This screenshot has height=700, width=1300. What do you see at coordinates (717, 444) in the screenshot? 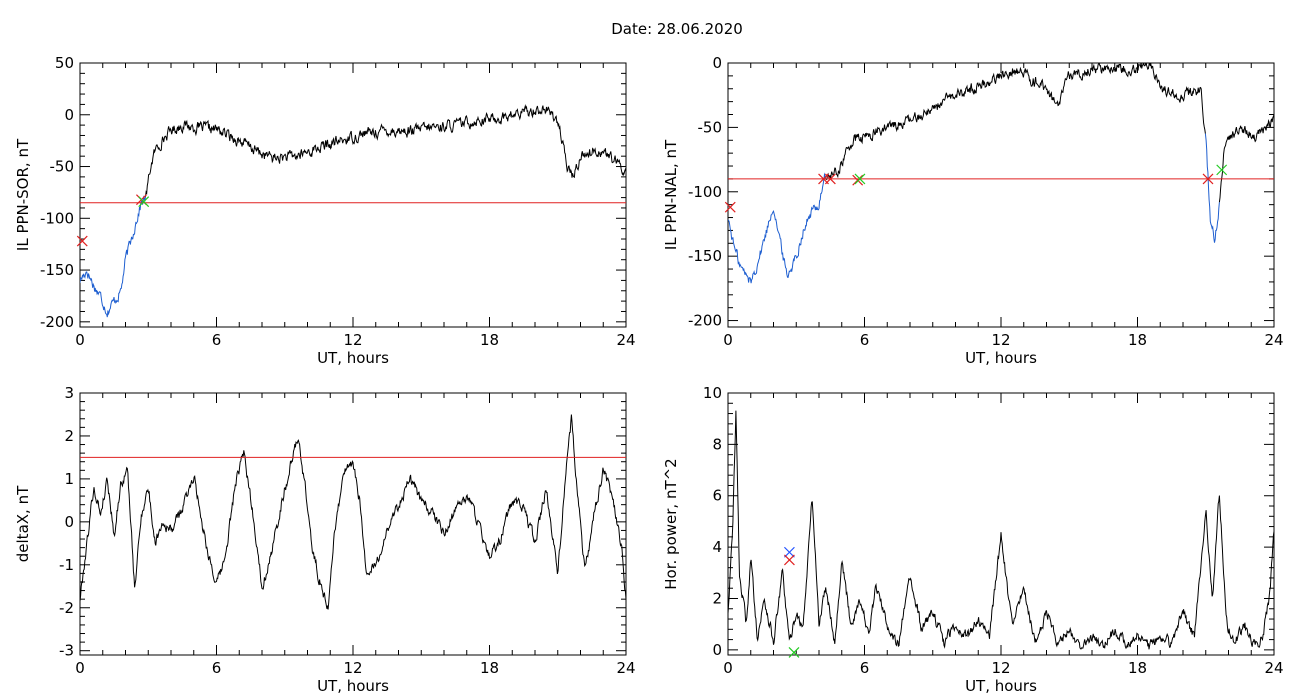
I see `y-tick-label: 8` at bounding box center [717, 444].